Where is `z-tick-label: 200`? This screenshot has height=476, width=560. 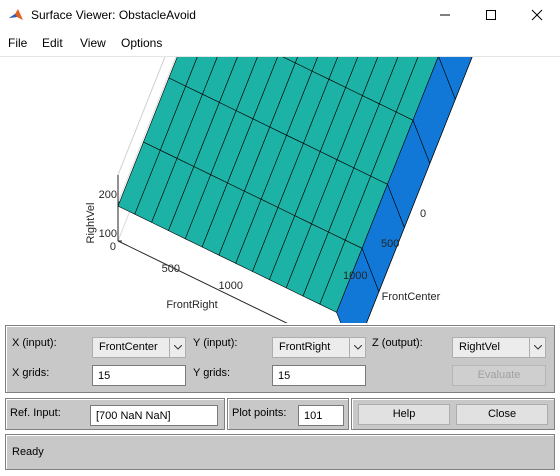 z-tick-label: 200 is located at coordinates (108, 195).